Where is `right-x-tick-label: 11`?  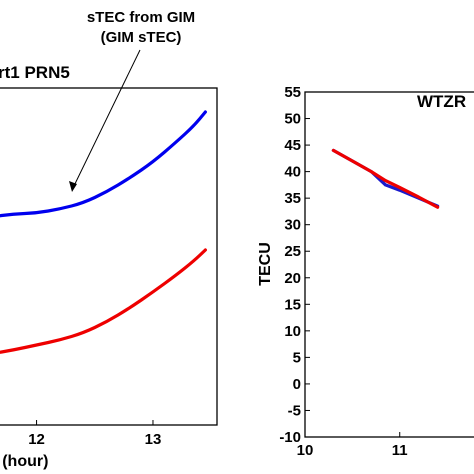
right-x-tick-label: 11 is located at coordinates (400, 450).